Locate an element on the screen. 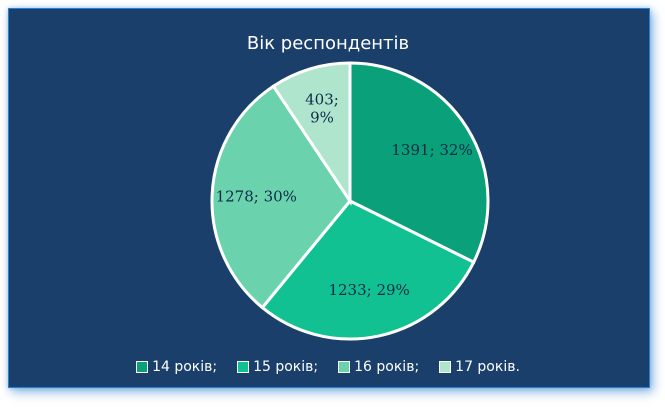  data-label-1: 1233; 29% is located at coordinates (368, 290).